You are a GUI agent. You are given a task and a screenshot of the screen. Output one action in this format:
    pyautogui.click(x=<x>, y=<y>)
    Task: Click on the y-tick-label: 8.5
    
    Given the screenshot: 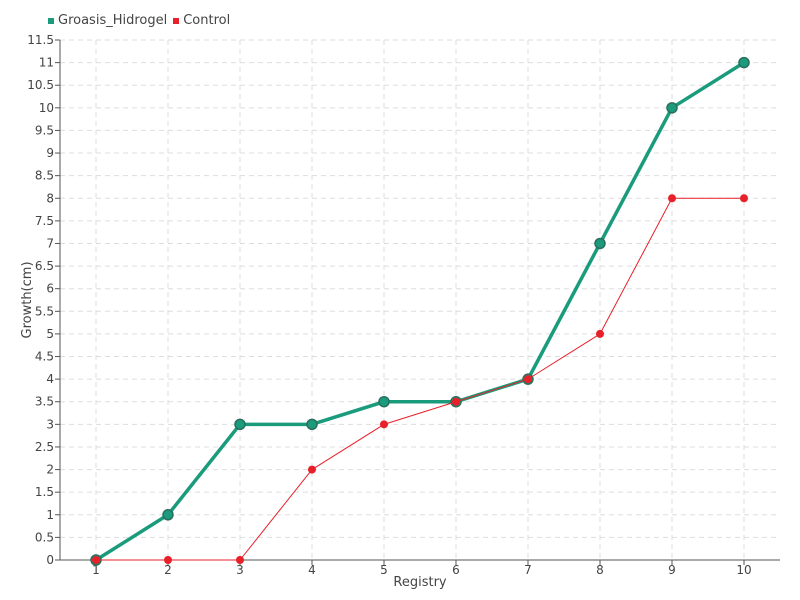 What is the action you would take?
    pyautogui.click(x=44, y=176)
    